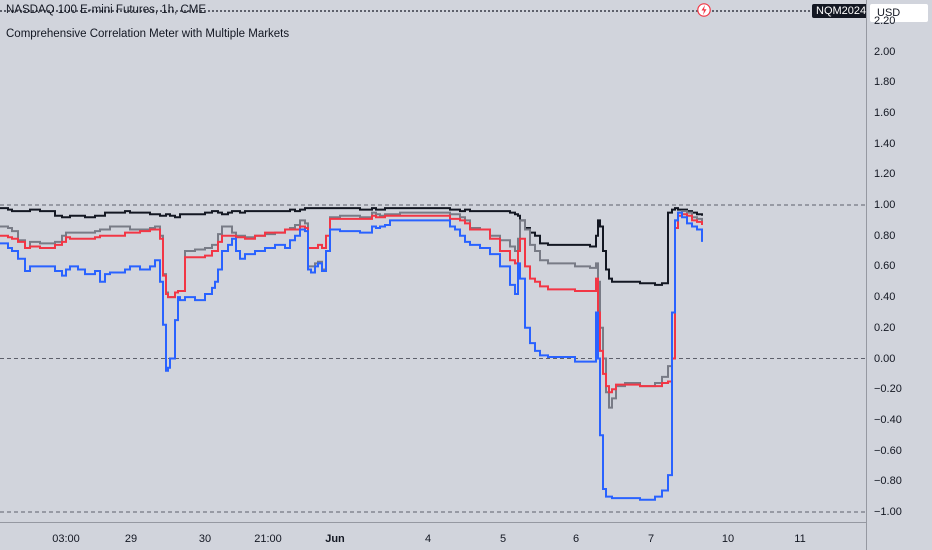  Describe the element at coordinates (885, 266) in the screenshot. I see `y-tick-label: 0.60` at that location.